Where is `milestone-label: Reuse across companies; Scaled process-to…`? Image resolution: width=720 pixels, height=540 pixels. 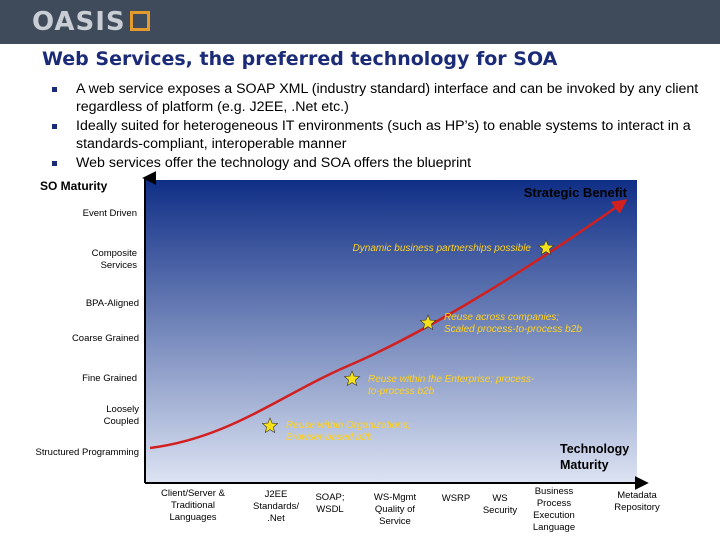
milestone-label: Reuse across companies; Scaled process-to… is located at coordinates (513, 323).